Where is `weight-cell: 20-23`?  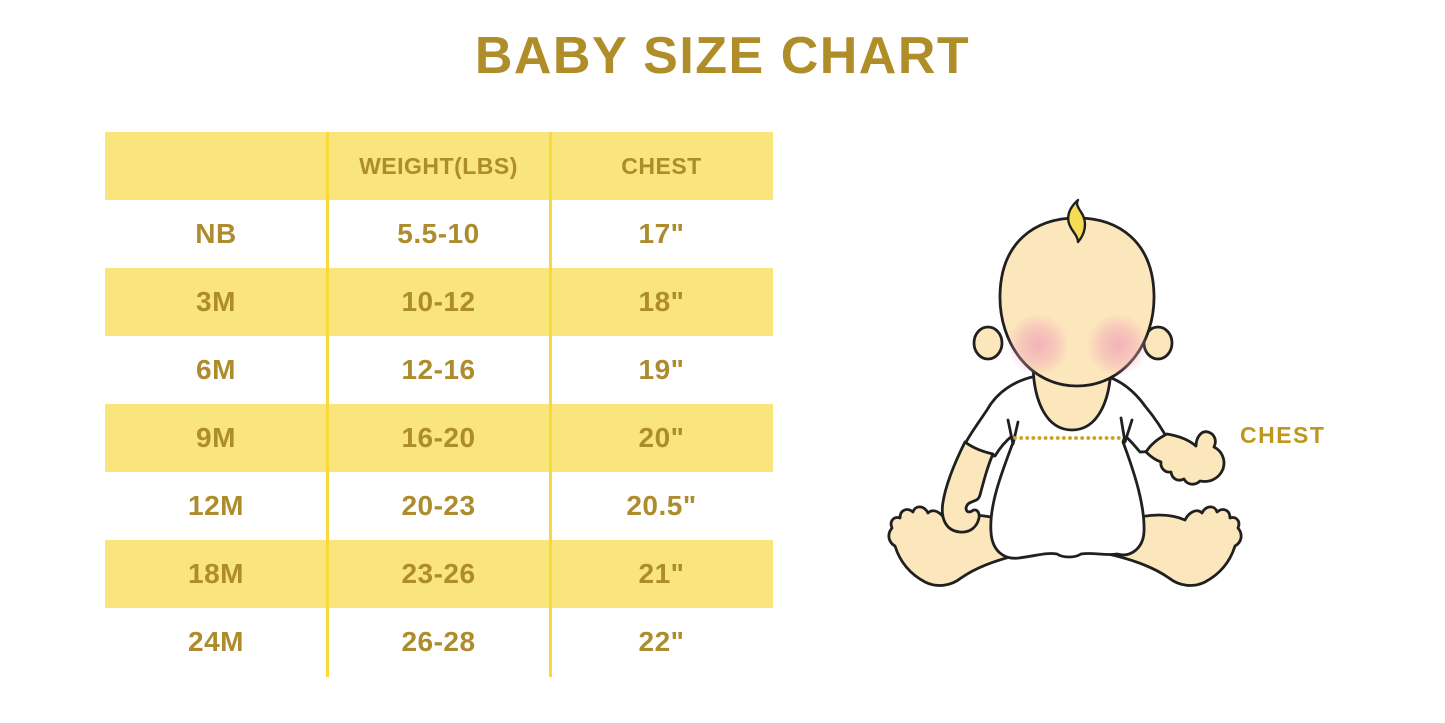
weight-cell: 20-23 is located at coordinates (438, 505).